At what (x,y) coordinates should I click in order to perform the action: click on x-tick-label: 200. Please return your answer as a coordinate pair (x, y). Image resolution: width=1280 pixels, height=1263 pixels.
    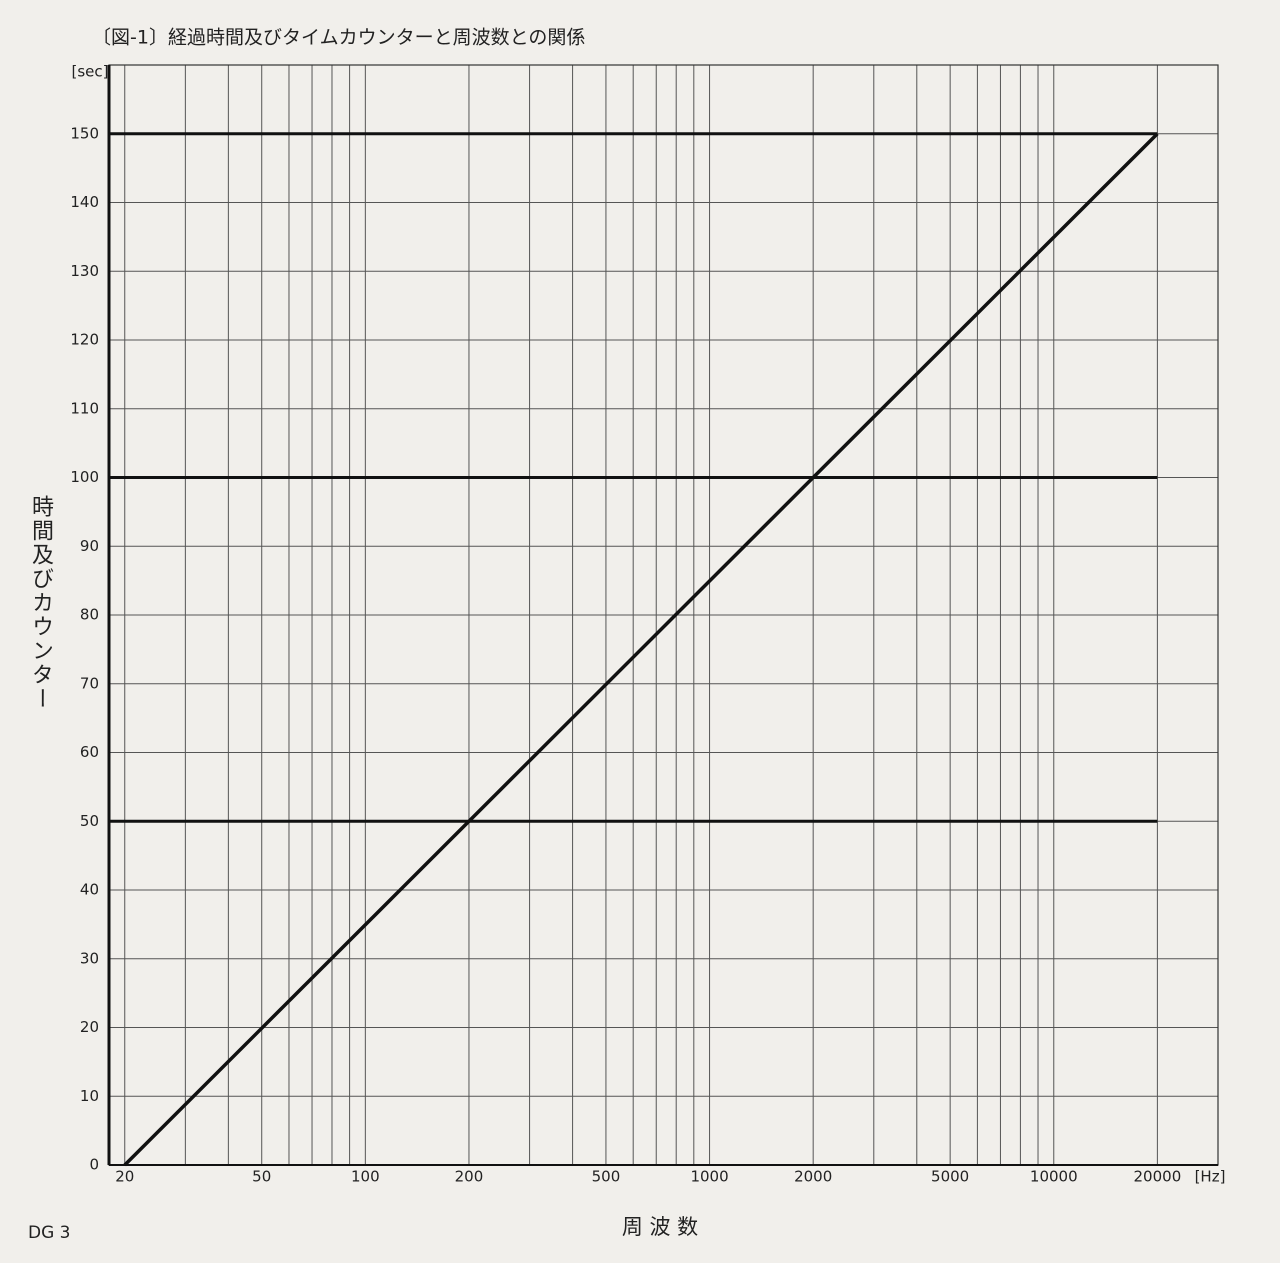
    Looking at the image, I should click on (469, 1177).